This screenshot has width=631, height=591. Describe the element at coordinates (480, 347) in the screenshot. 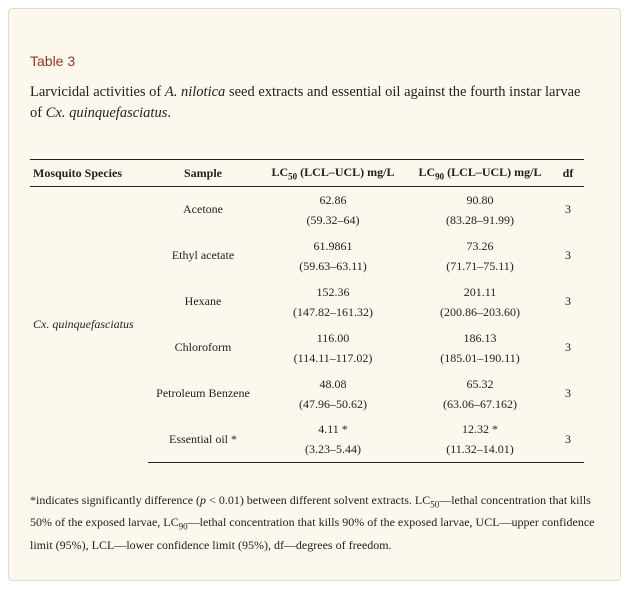

I see `lc90-cell: 186.13 (185.01–190.11)` at that location.